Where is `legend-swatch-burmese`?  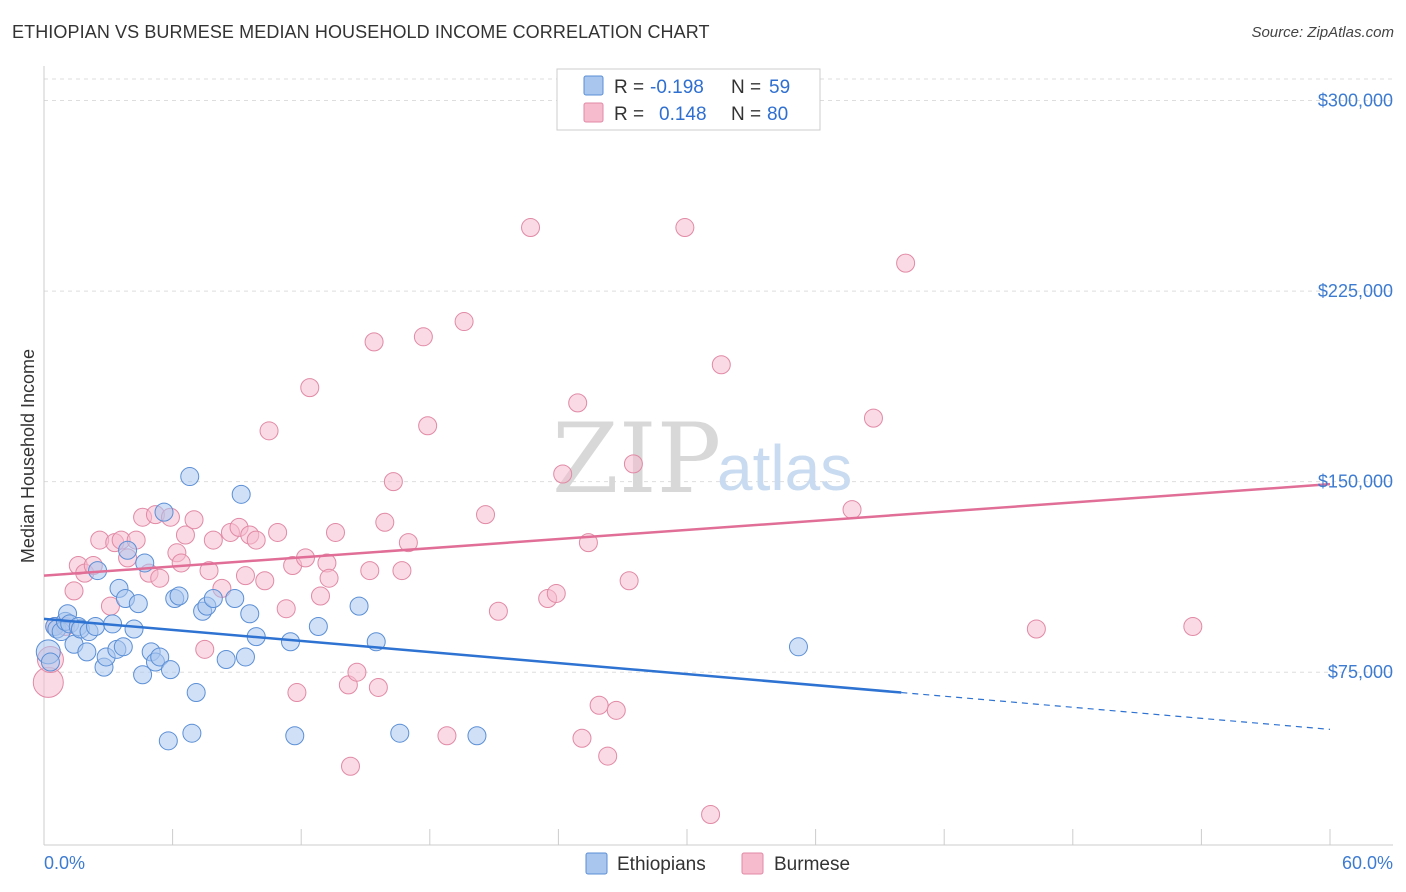 legend-swatch-burmese is located at coordinates (593, 112).